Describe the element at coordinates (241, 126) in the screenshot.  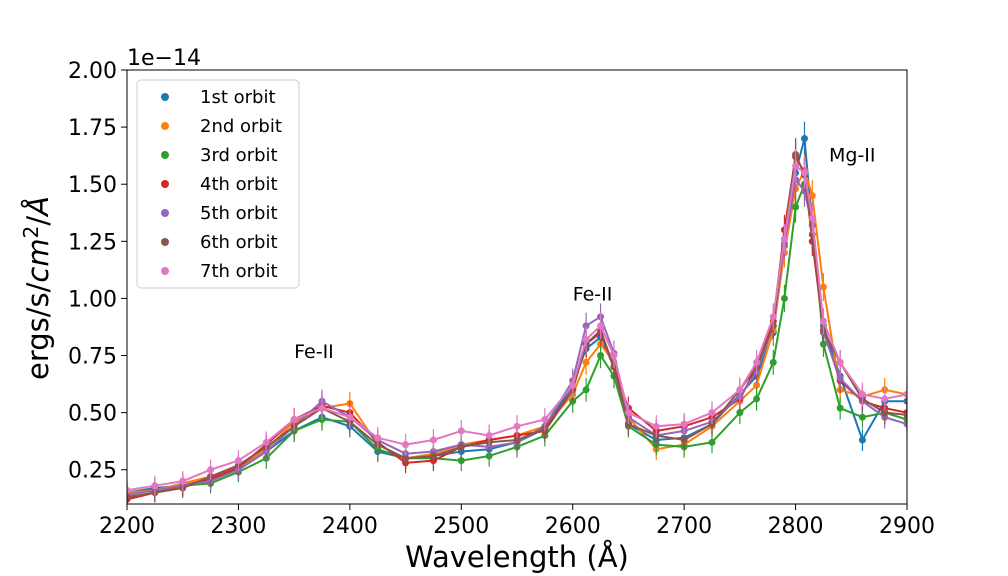
I see `legend-label: 2nd orbit` at that location.